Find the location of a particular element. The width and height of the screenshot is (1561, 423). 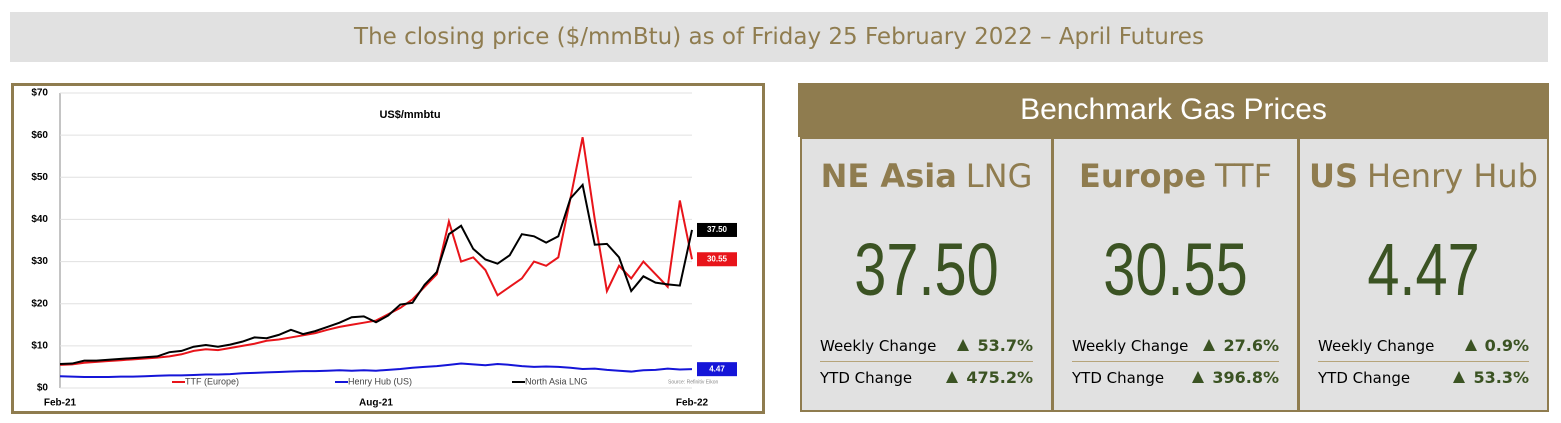

end-label: 37.50 is located at coordinates (717, 229).